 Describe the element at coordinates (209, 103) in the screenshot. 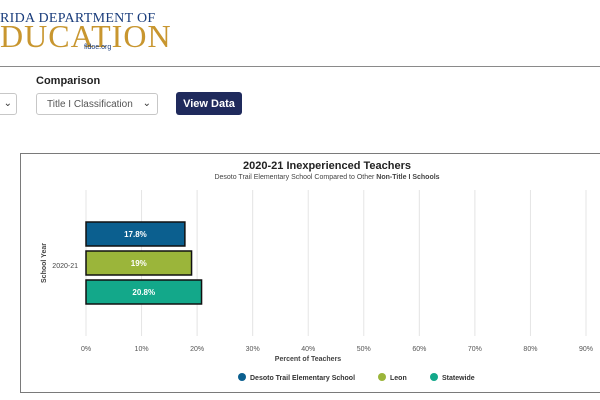

I see `view-data-button: View Data` at that location.